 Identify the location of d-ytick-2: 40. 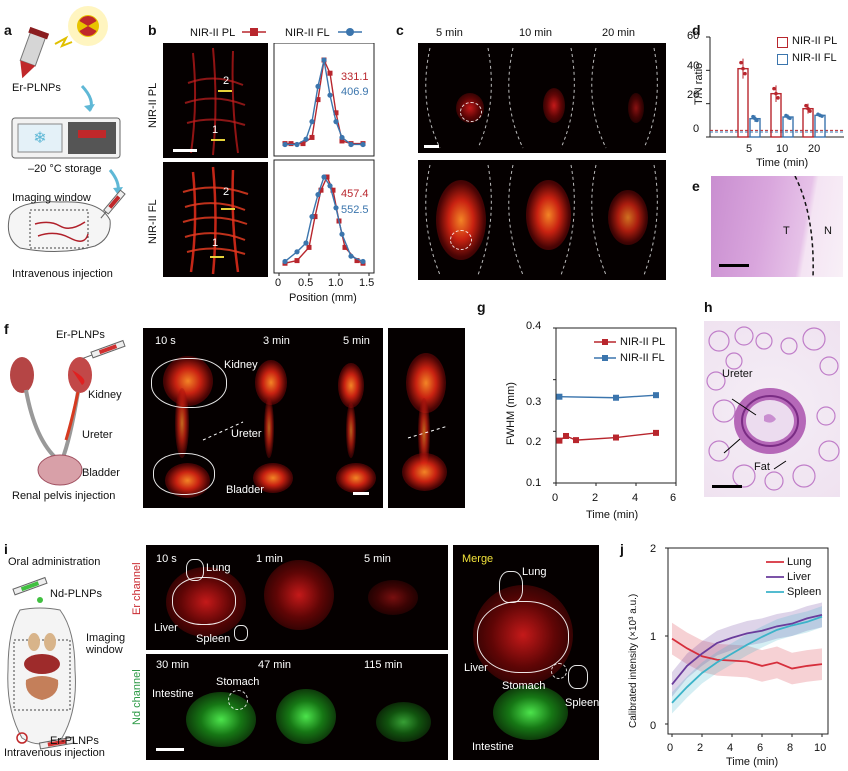
(693, 66).